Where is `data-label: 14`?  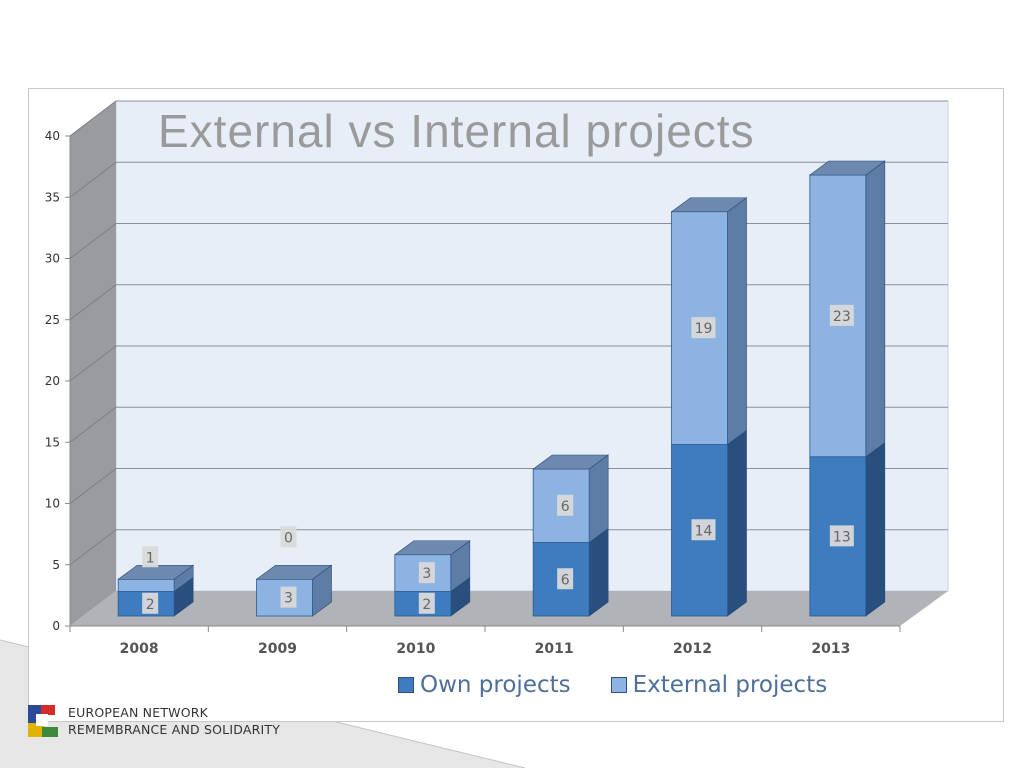 data-label: 14 is located at coordinates (703, 530).